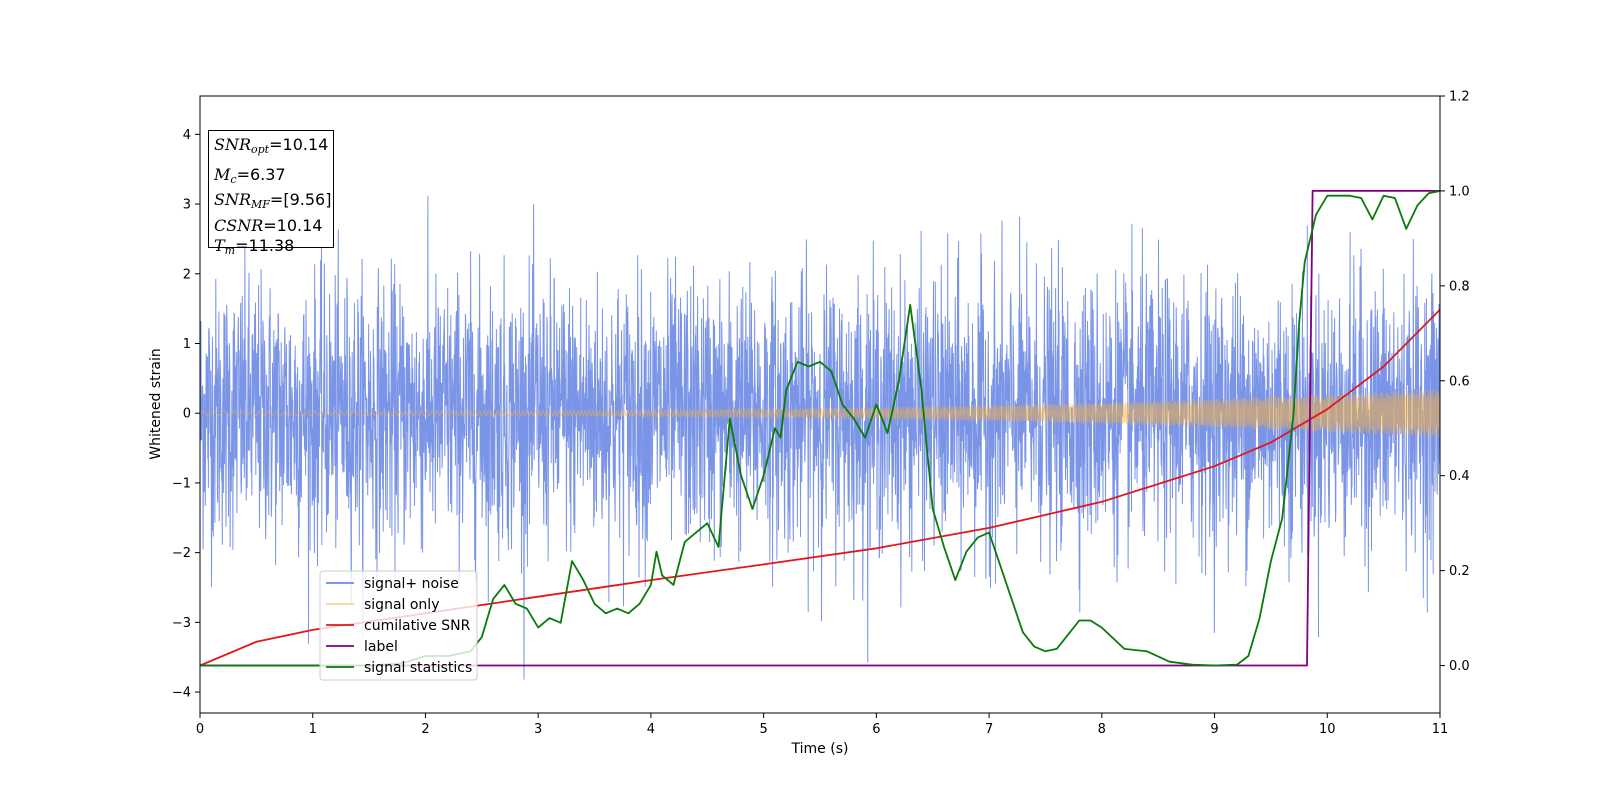 The width and height of the screenshot is (1600, 800). I want to click on y-left-tick-label: 4, so click(187, 135).